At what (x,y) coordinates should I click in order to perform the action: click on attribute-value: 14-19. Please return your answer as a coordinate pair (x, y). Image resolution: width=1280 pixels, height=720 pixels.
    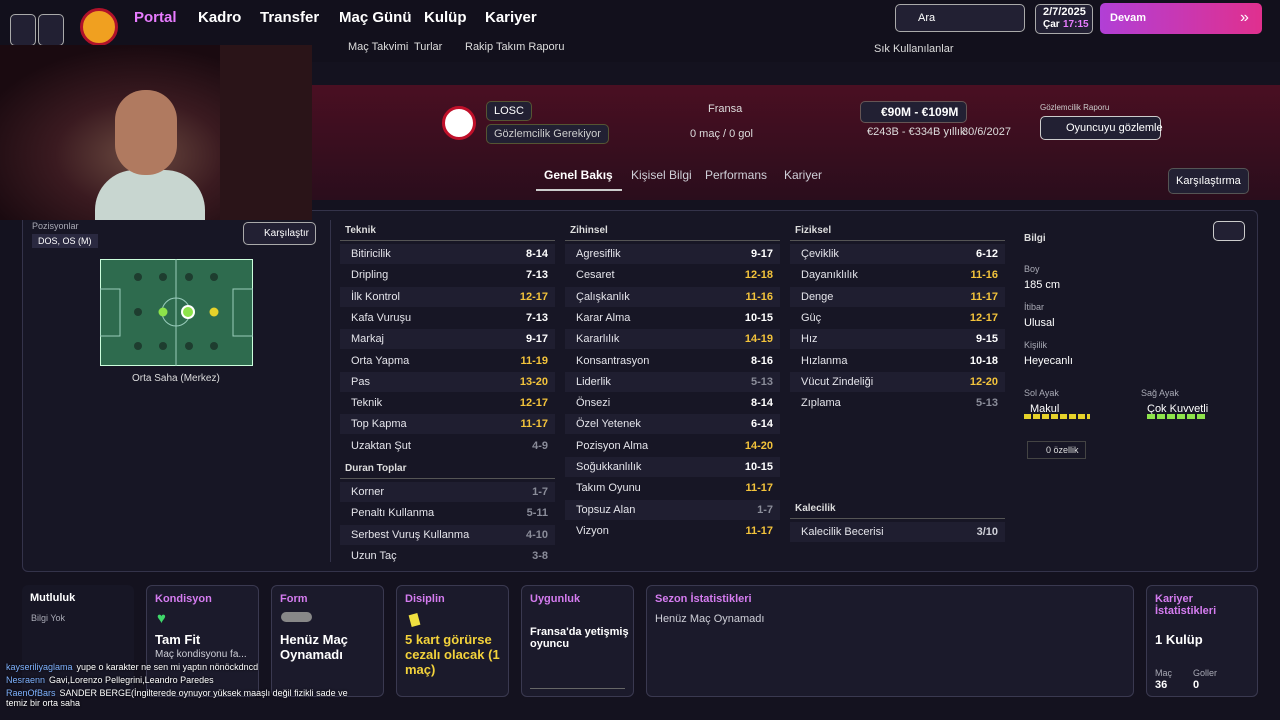
    Looking at the image, I should click on (758, 339).